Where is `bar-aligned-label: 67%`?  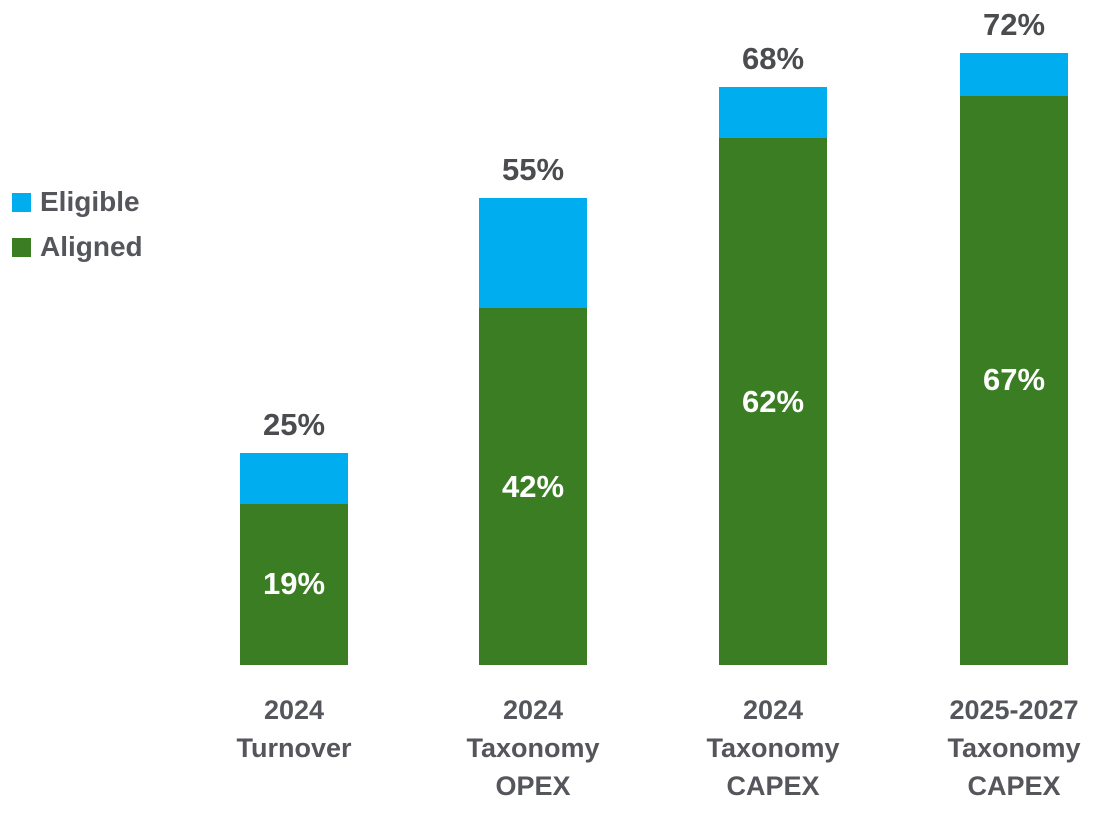
bar-aligned-label: 67% is located at coordinates (1014, 380).